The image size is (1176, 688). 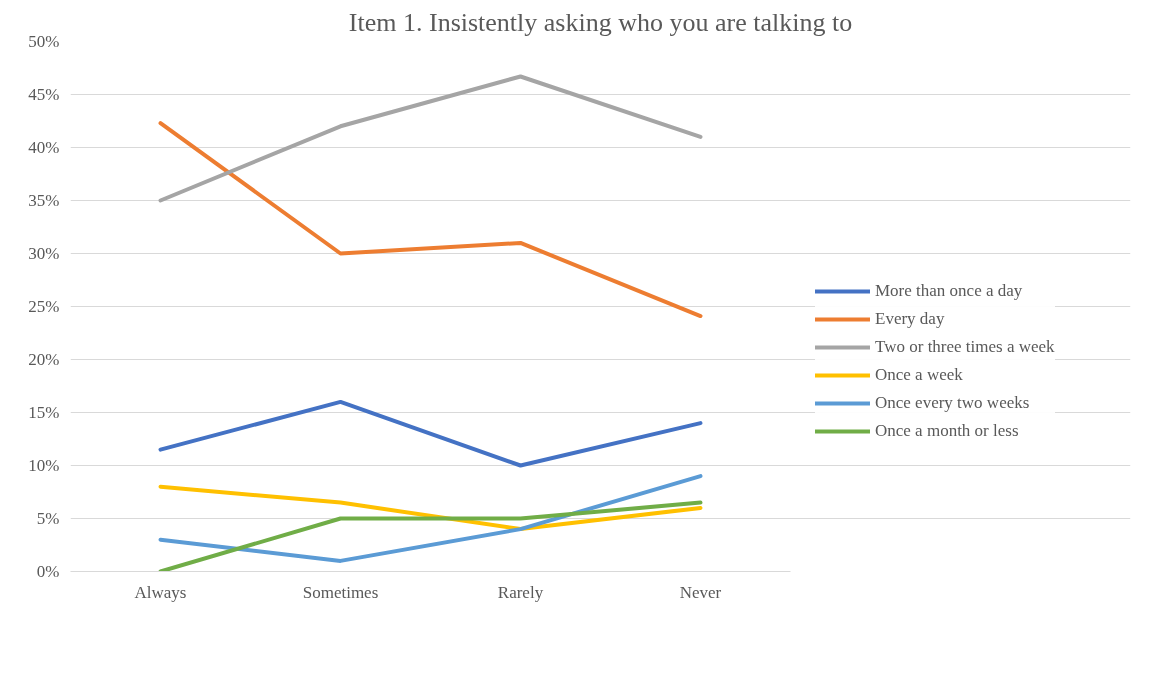 I want to click on y-tick-label: 25%, so click(x=44, y=306).